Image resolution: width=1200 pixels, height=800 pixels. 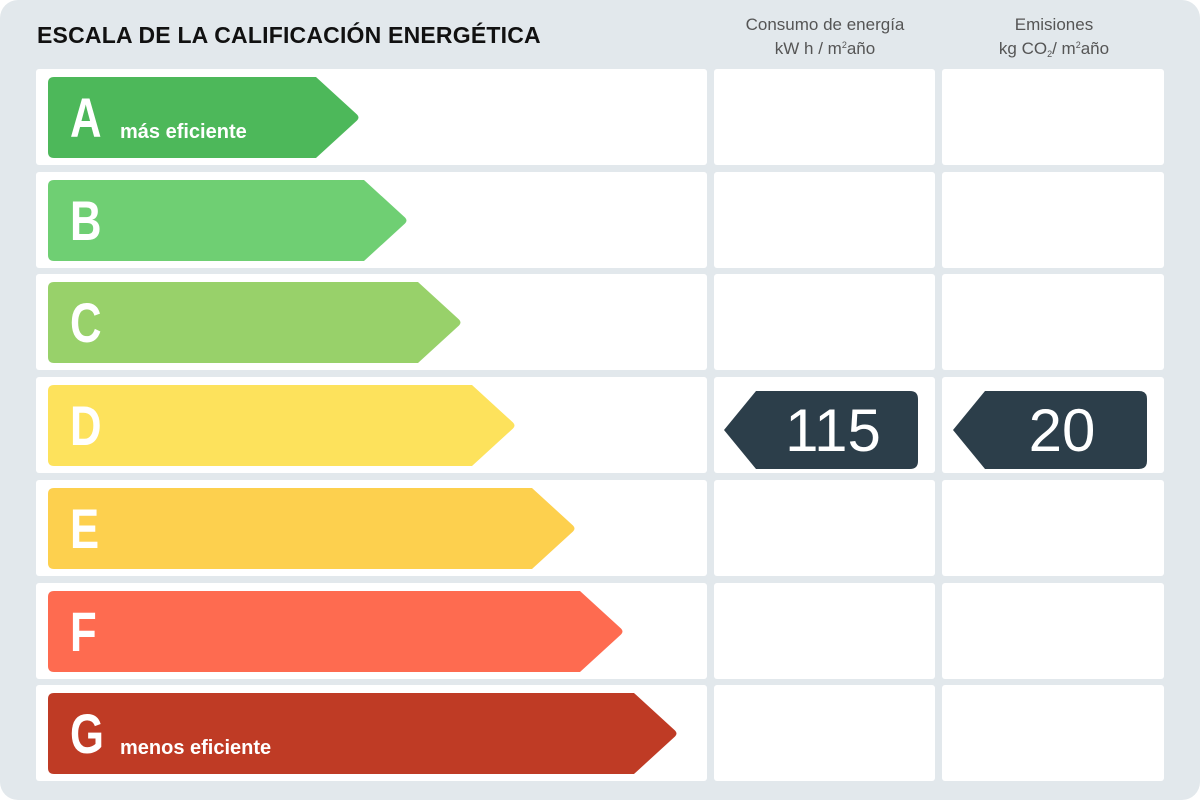 What do you see at coordinates (85, 528) in the screenshot?
I see `rating-letter-e: E` at bounding box center [85, 528].